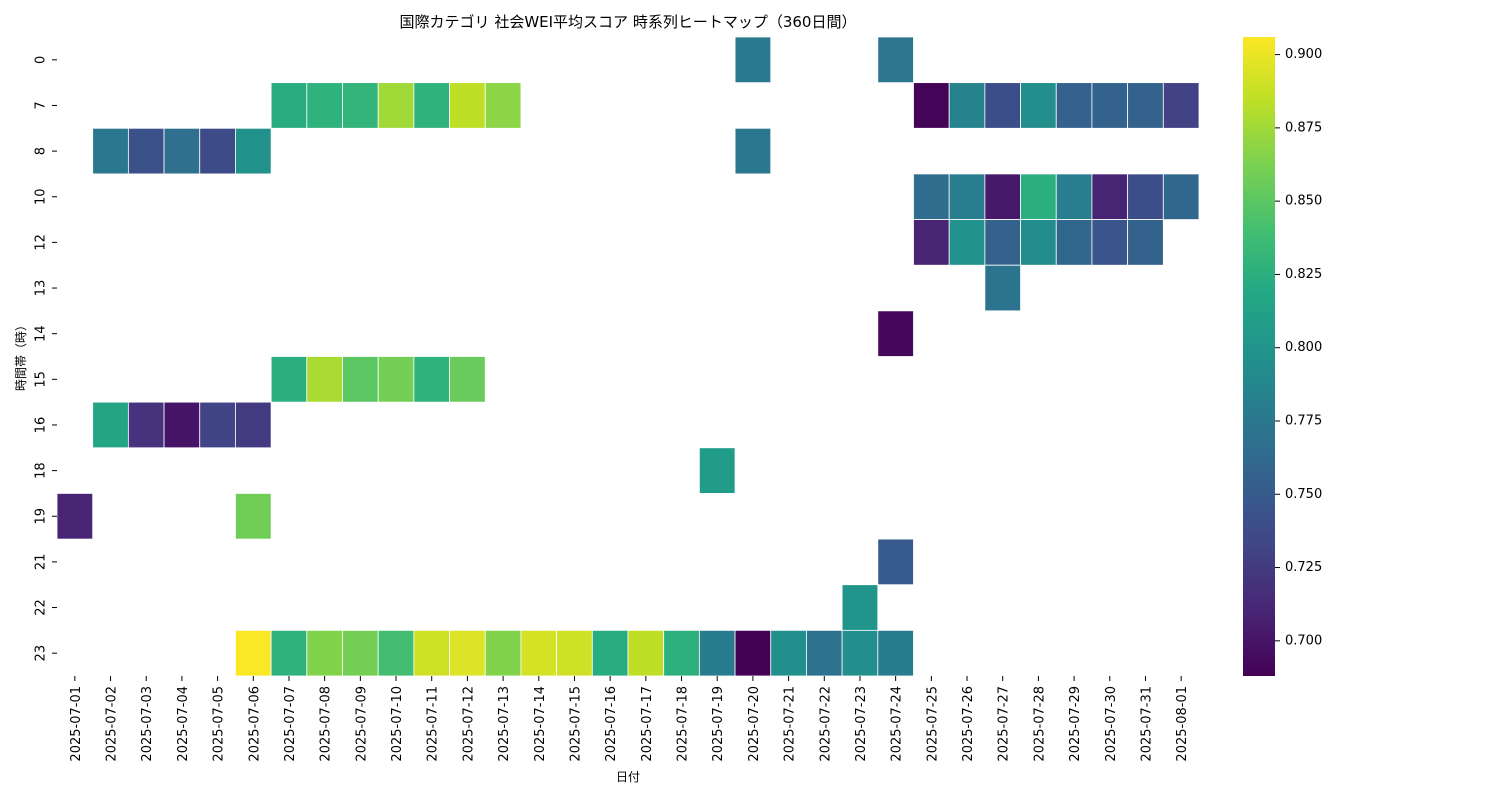 This screenshot has height=804, width=1500. Describe the element at coordinates (361, 724) in the screenshot. I see `x-tick-label: 2025-07-09` at that location.